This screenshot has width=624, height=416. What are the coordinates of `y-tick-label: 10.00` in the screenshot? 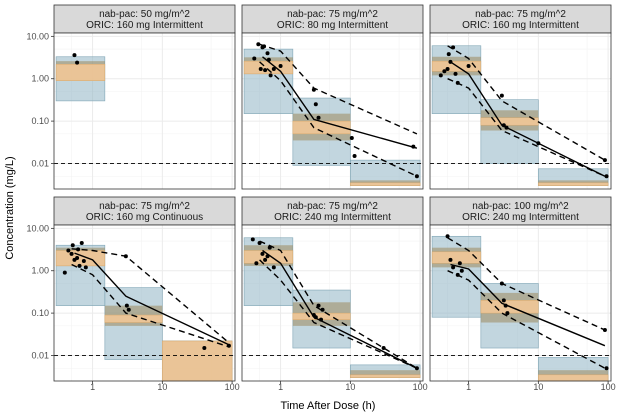 It's located at (37, 228).